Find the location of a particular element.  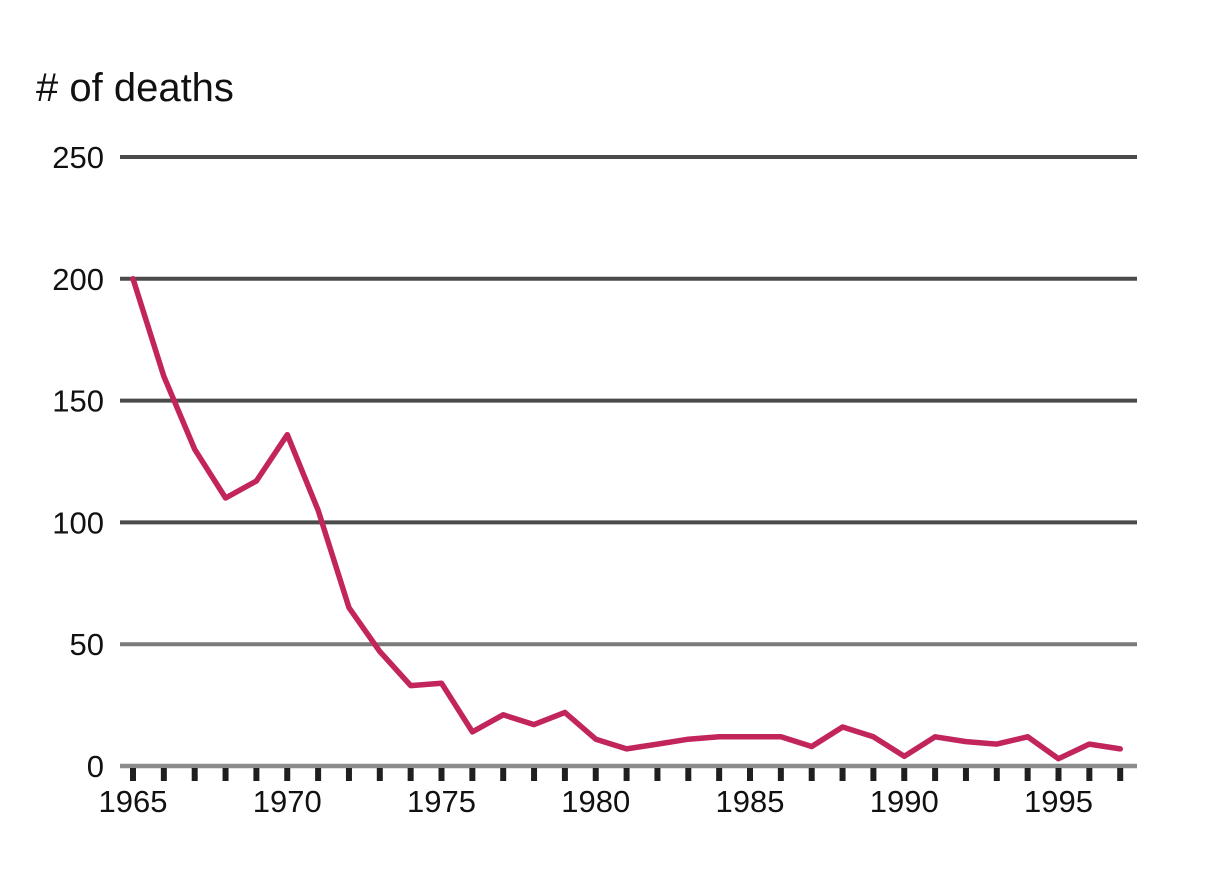

y-tick-label-200: 200 is located at coordinates (78, 279).